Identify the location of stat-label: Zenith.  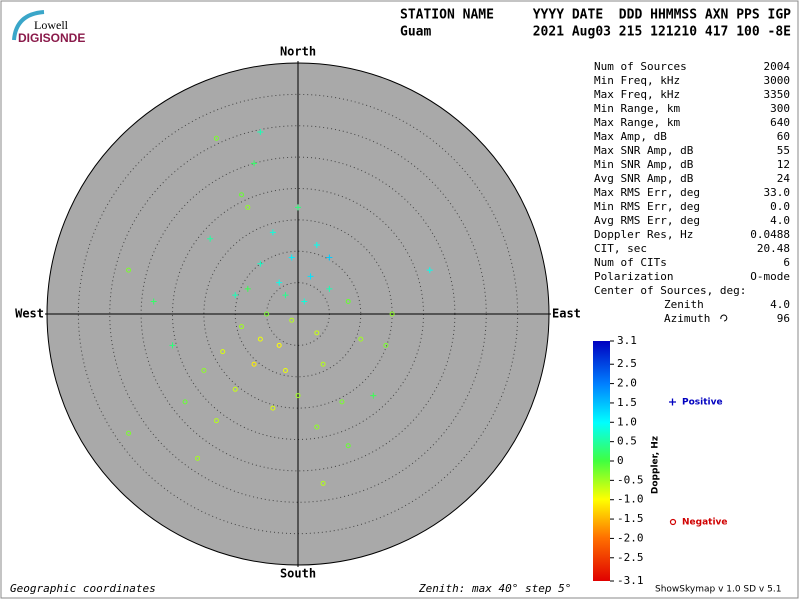
(684, 304).